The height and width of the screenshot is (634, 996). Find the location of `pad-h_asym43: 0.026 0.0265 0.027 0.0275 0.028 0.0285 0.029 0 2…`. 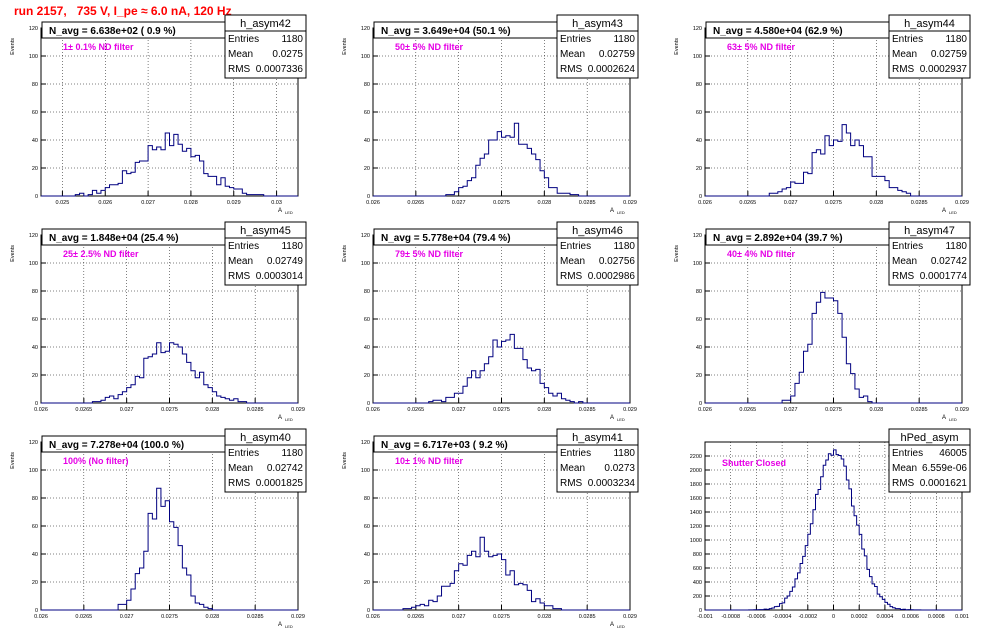

pad-h_asym43: 0.026 0.0265 0.027 0.0275 0.028 0.0285 0.029 0 2… is located at coordinates (498, 117).